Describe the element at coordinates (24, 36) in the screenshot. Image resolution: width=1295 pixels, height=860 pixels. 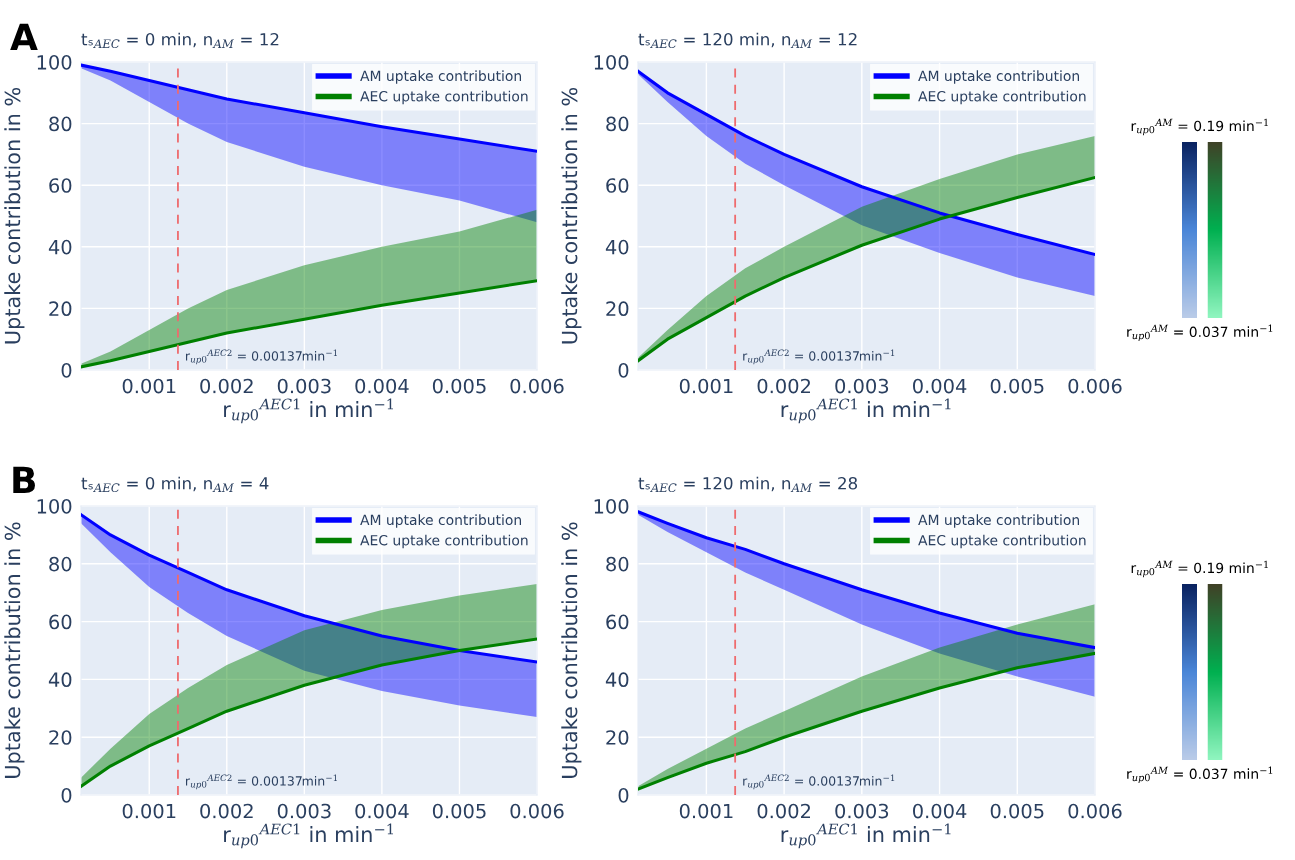
I see `text: A` at that location.